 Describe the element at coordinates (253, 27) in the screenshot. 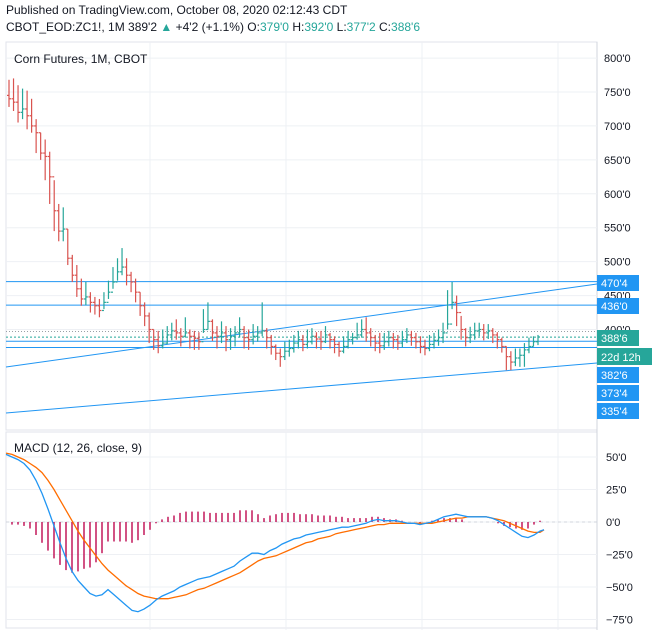

I see `open-label: O:` at that location.